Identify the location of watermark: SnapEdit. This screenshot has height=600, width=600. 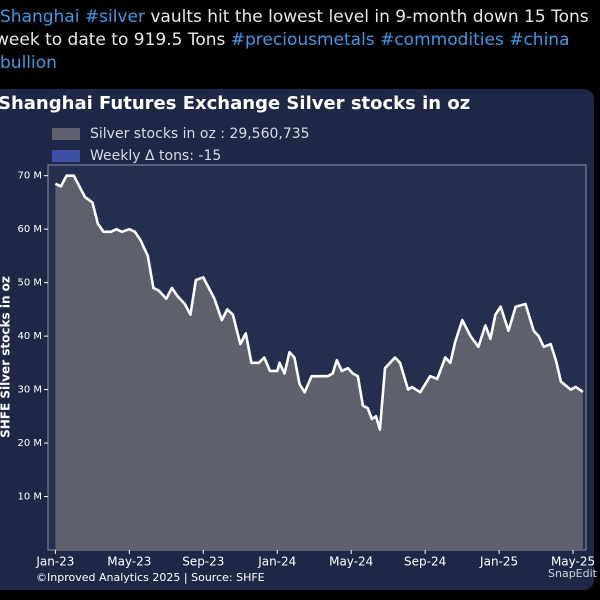
(573, 573).